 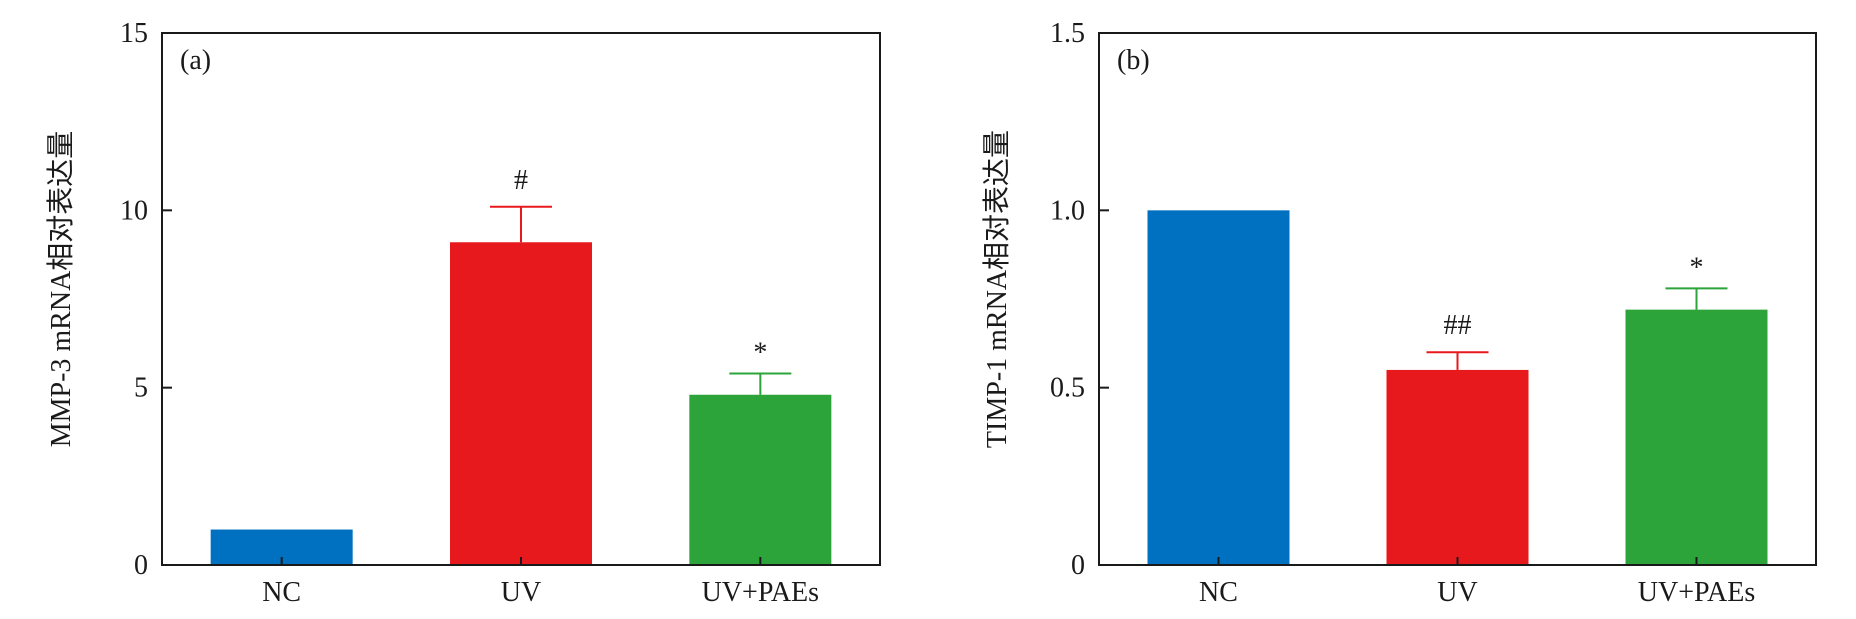 I want to click on panel-a-bar-uv-paes, so click(x=760, y=479).